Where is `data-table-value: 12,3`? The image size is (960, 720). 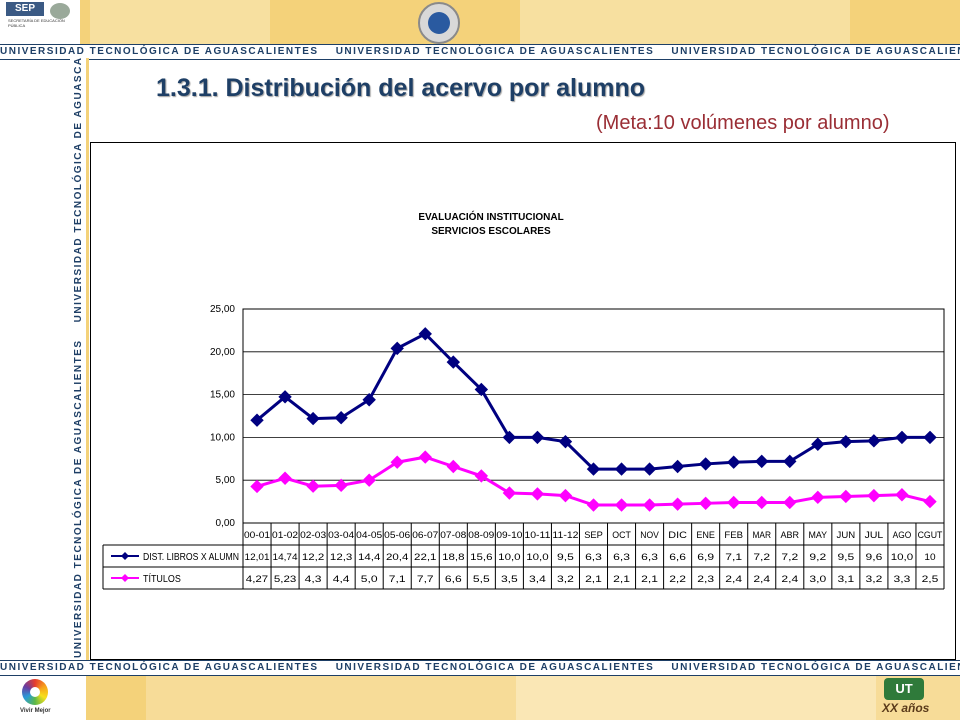
data-table-value: 12,3 is located at coordinates (341, 557).